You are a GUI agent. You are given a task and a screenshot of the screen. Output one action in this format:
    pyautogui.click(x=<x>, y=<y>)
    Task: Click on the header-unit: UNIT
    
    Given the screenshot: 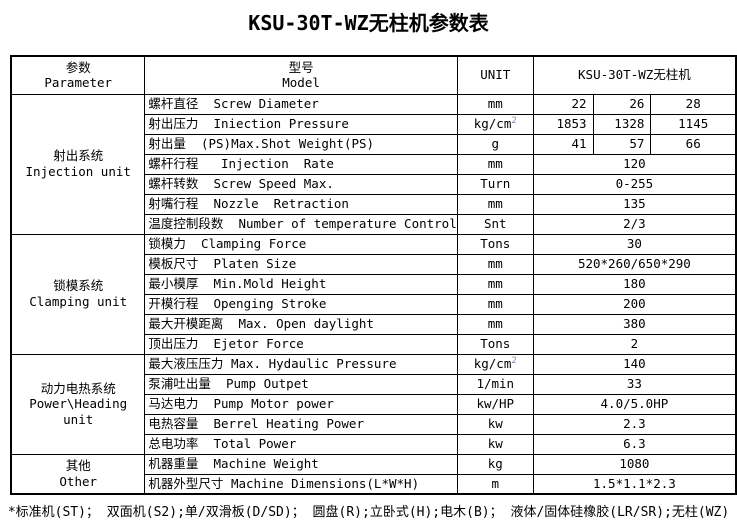 What is the action you would take?
    pyautogui.click(x=495, y=75)
    